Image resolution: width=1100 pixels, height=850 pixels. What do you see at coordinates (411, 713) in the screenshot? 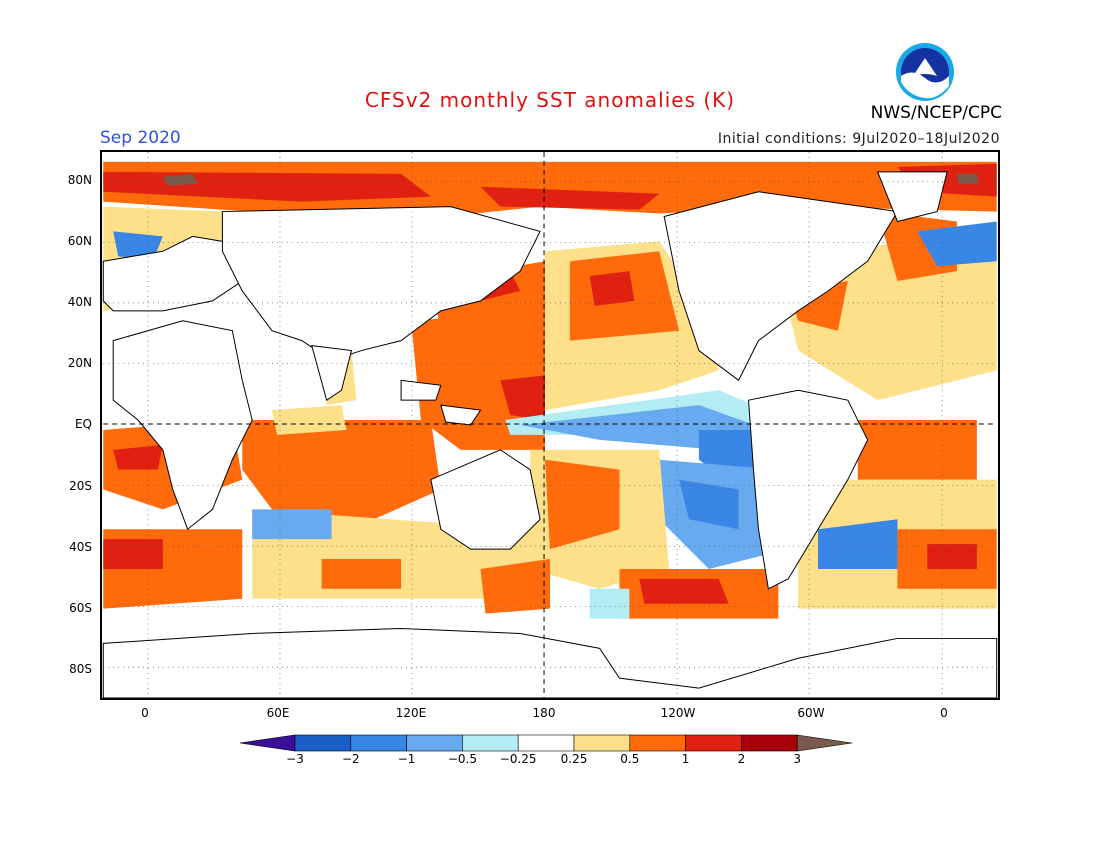
I see `longitude-label: 120E` at bounding box center [411, 713].